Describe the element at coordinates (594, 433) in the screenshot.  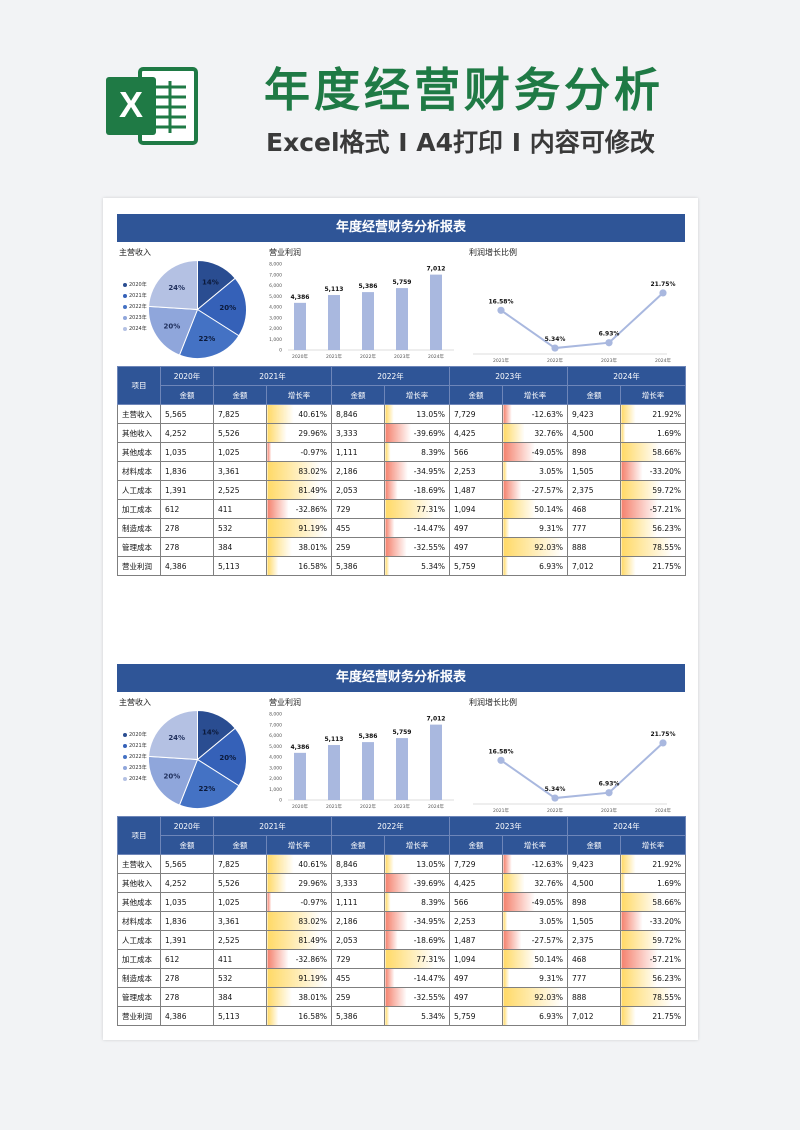
I see `amount-cell: 4,500` at that location.